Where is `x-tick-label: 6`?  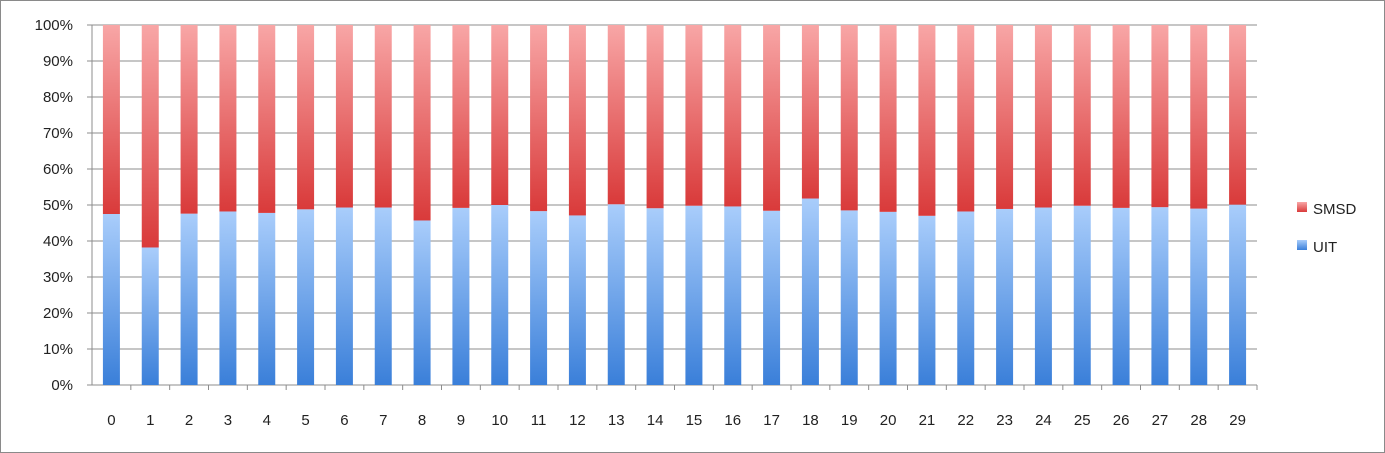
x-tick-label: 6 is located at coordinates (344, 420).